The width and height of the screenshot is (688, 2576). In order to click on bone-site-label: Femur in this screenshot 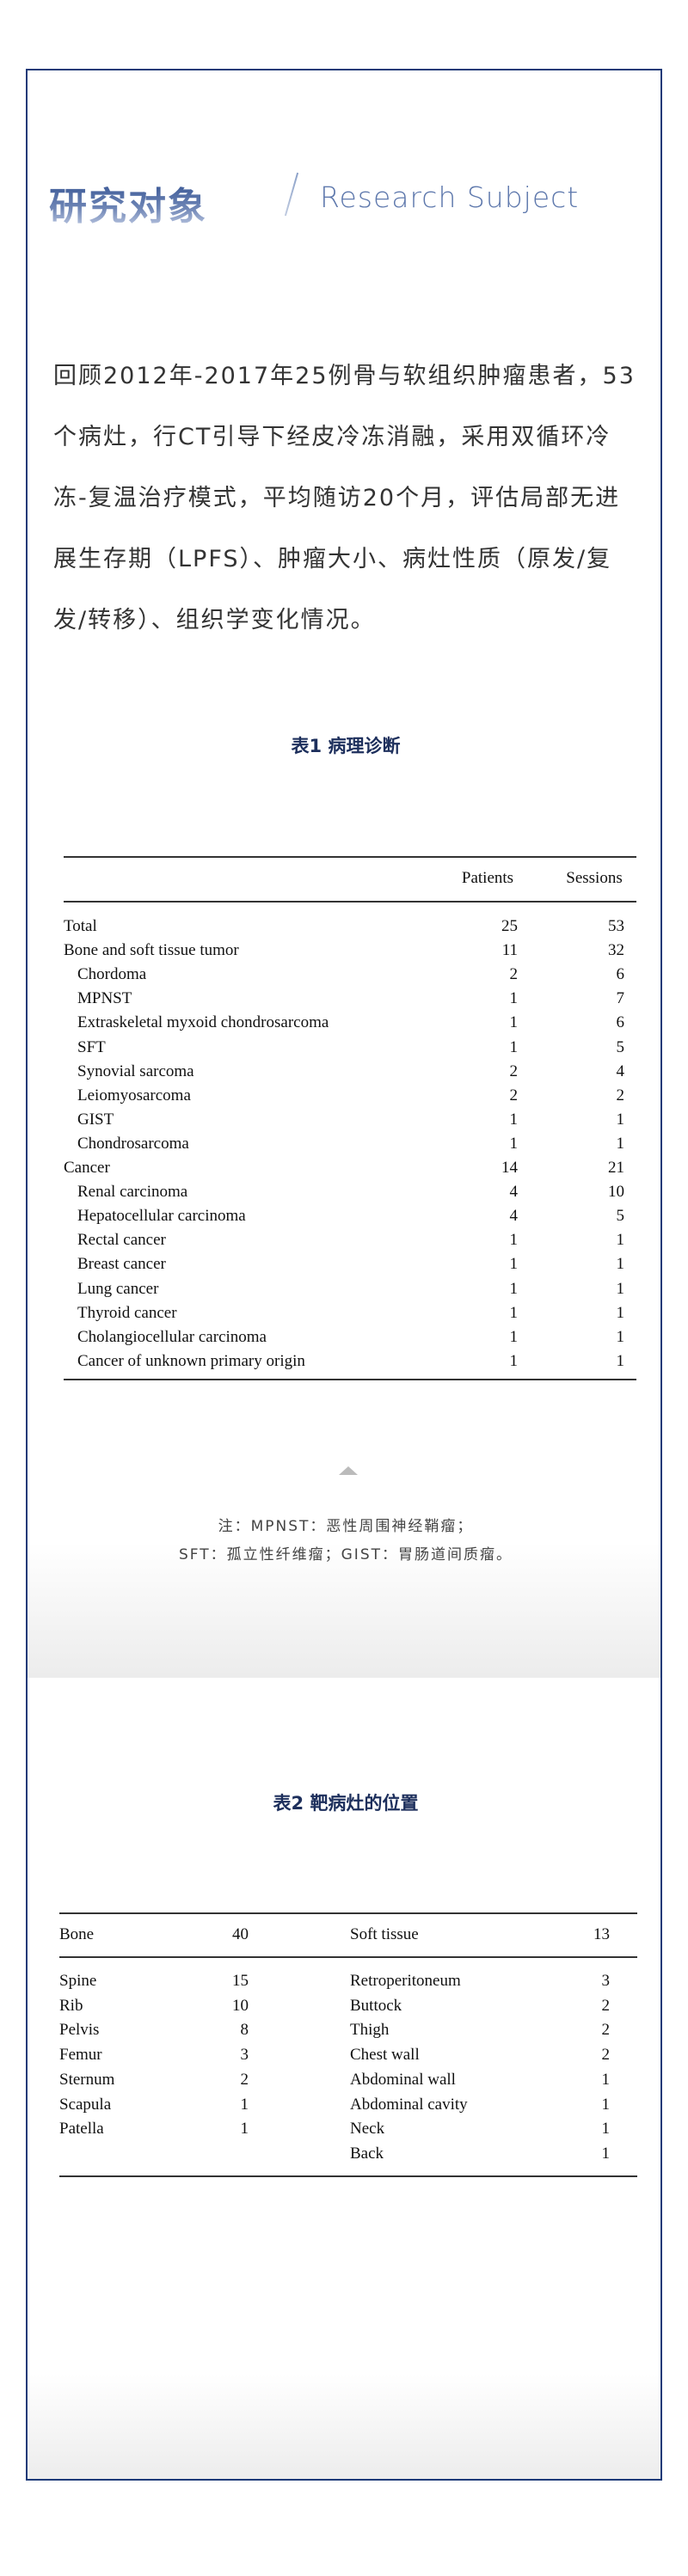, I will do `click(80, 2055)`.